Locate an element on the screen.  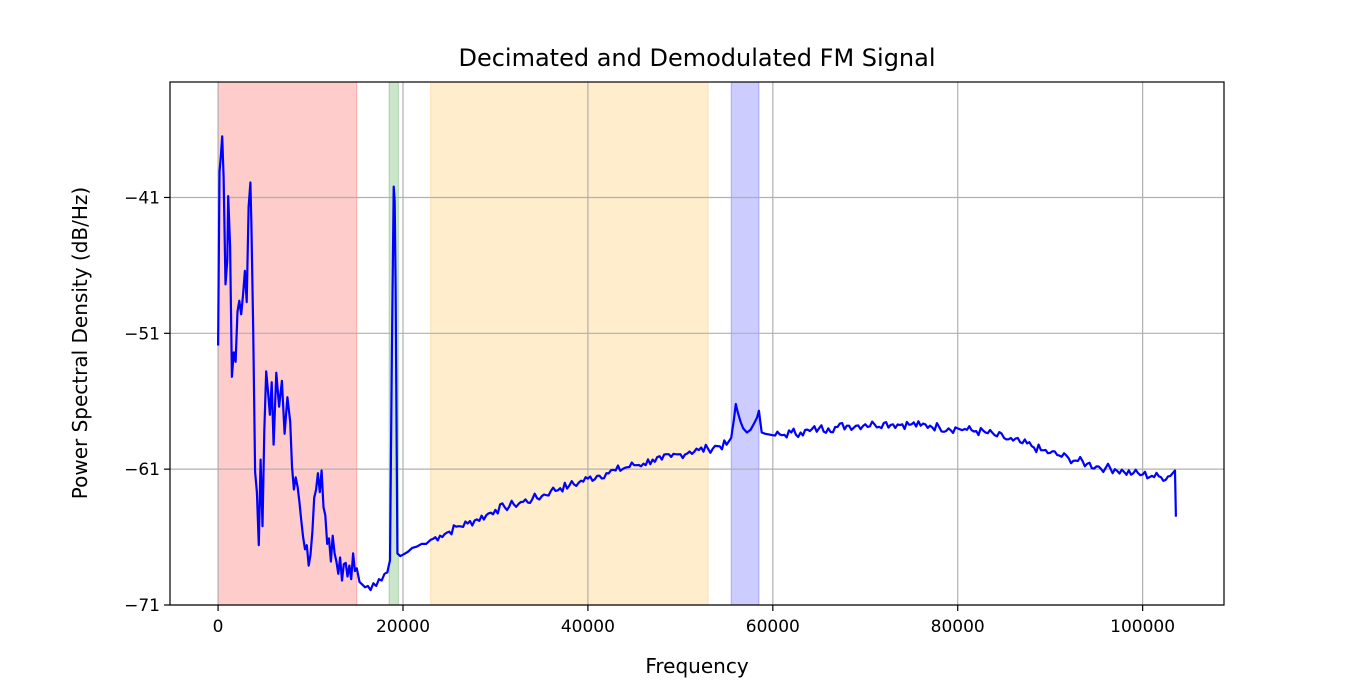
x-tick-label-5: 100000 is located at coordinates (1142, 627).